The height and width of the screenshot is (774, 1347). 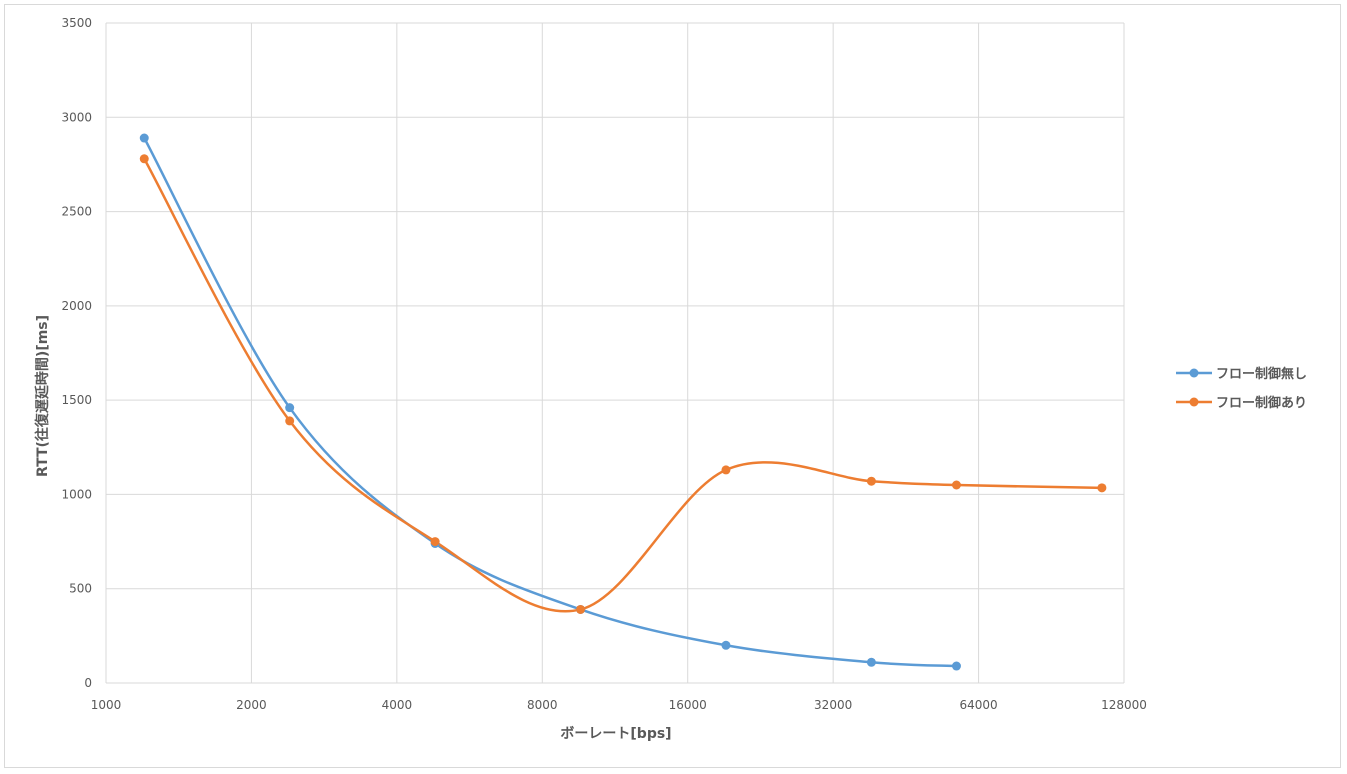 What do you see at coordinates (688, 705) in the screenshot?
I see `x-tick-label: 16000` at bounding box center [688, 705].